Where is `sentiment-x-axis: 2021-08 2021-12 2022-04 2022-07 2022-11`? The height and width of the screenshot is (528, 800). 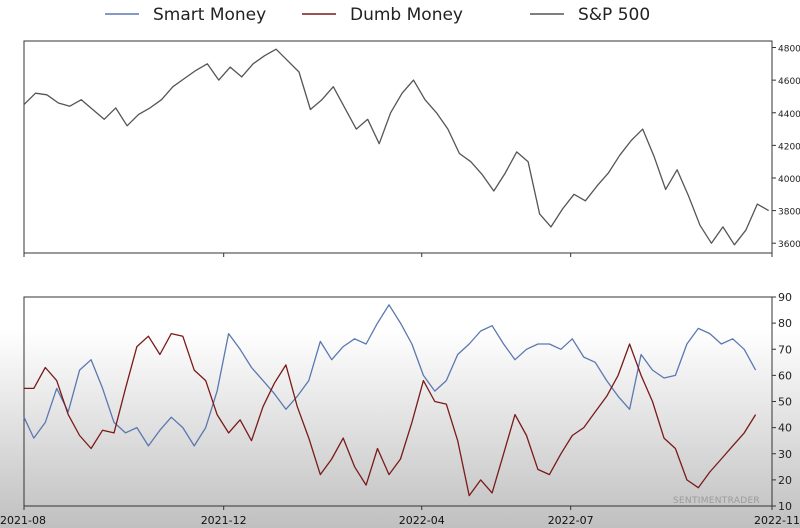 sentiment-x-axis: 2021-08 2021-12 2022-04 2022-07 2022-11 is located at coordinates (400, 516).